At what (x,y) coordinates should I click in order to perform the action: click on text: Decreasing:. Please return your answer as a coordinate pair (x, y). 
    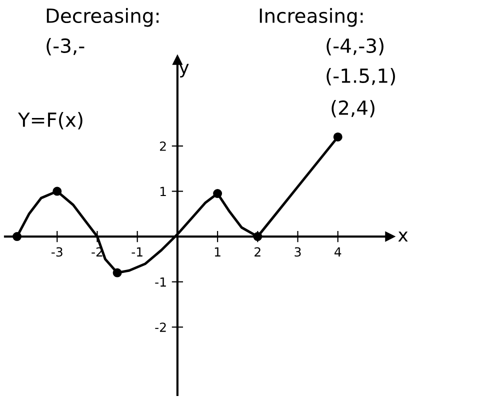
    Looking at the image, I should click on (102, 17).